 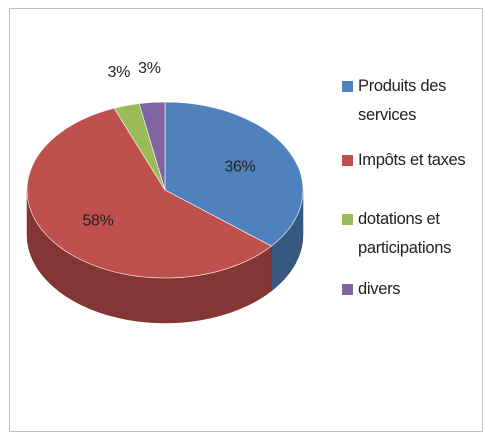 What do you see at coordinates (402, 100) in the screenshot?
I see `legend-label: Produits des services` at bounding box center [402, 100].